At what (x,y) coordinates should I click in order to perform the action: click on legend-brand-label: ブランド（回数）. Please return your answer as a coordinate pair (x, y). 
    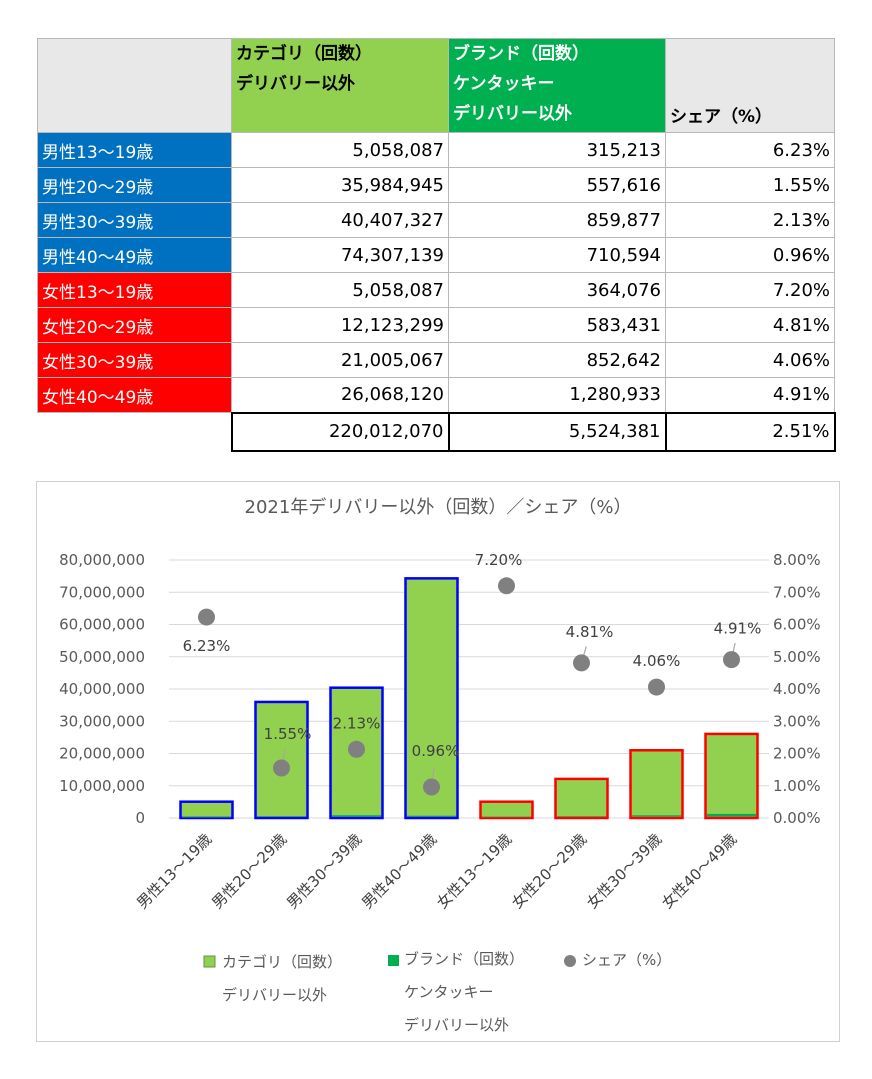
    Looking at the image, I should click on (464, 959).